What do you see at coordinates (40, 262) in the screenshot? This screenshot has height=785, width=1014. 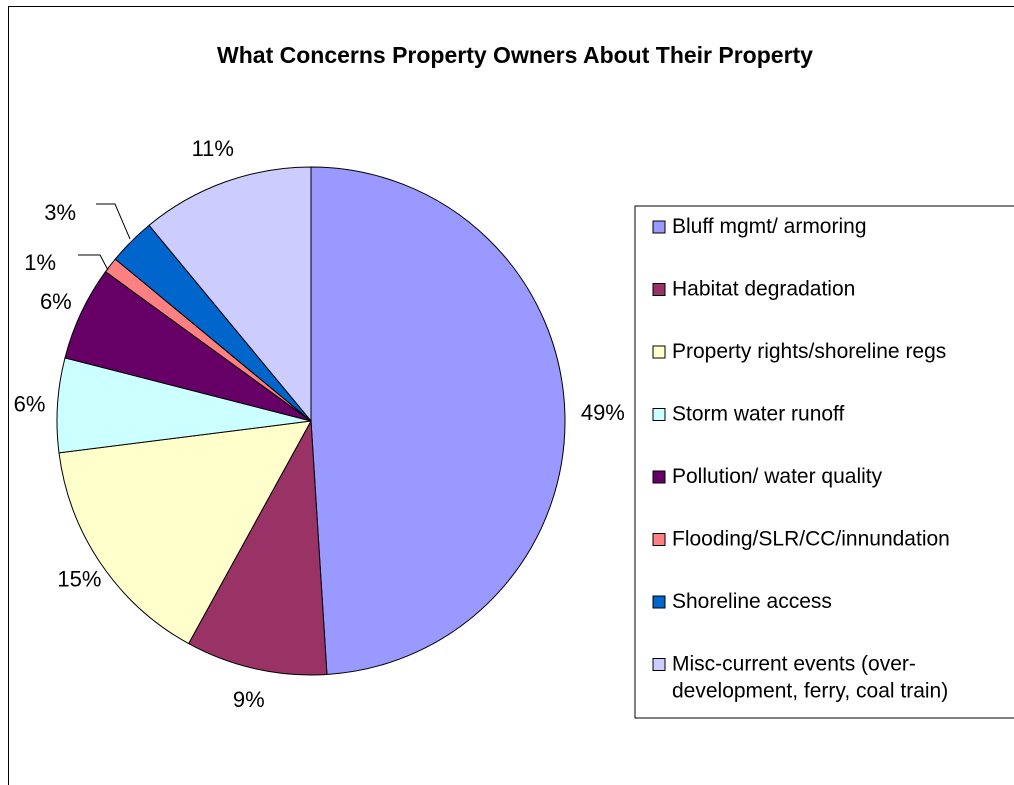 I see `slice-value-label: 1%` at bounding box center [40, 262].